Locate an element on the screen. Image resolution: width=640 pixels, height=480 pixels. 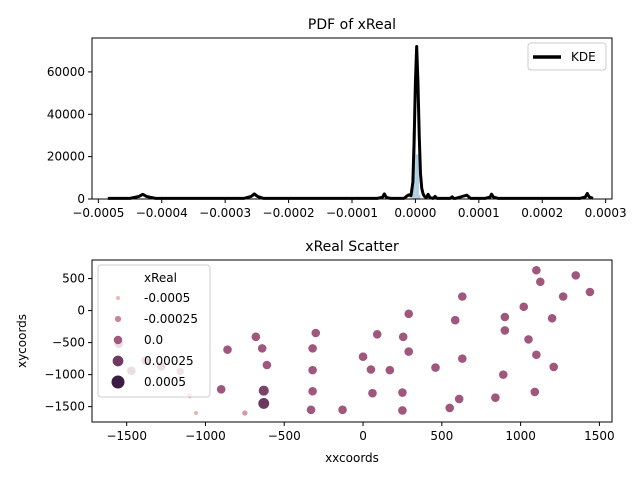
kde-x-tick-label: −0.0001 is located at coordinates (352, 213).